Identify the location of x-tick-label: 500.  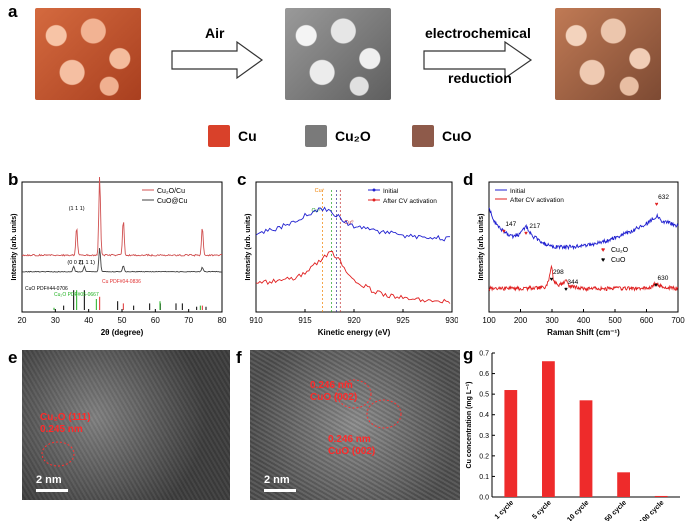
(615, 320).